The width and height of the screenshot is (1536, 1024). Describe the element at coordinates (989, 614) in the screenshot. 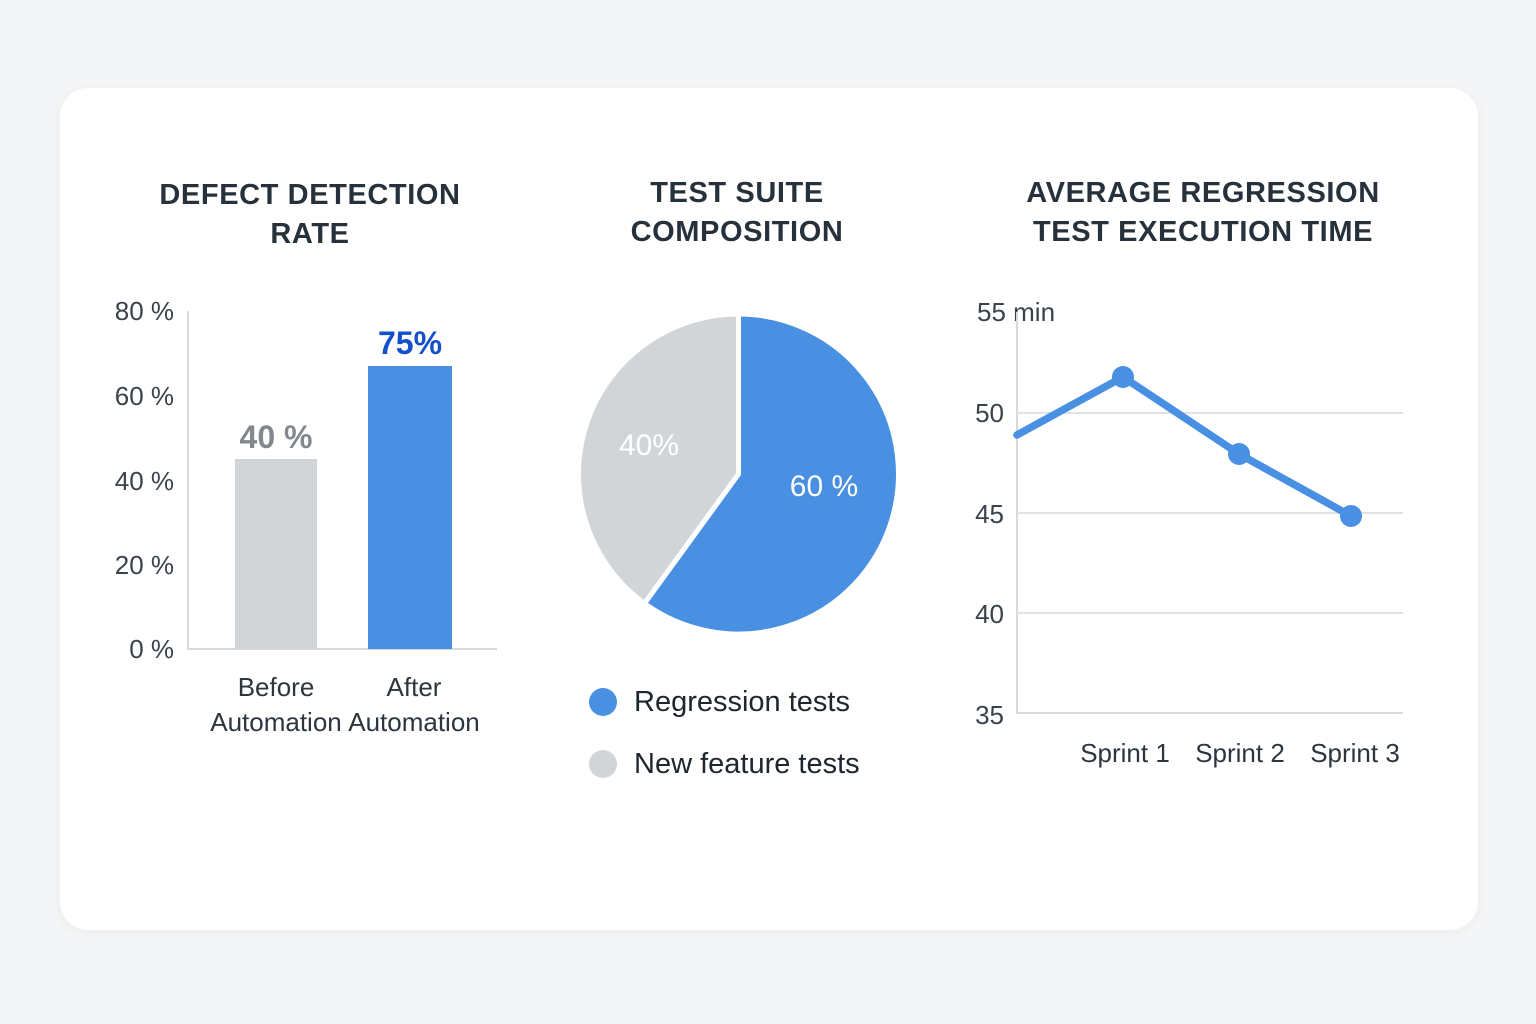

I see `line-ytick-40: 40` at that location.